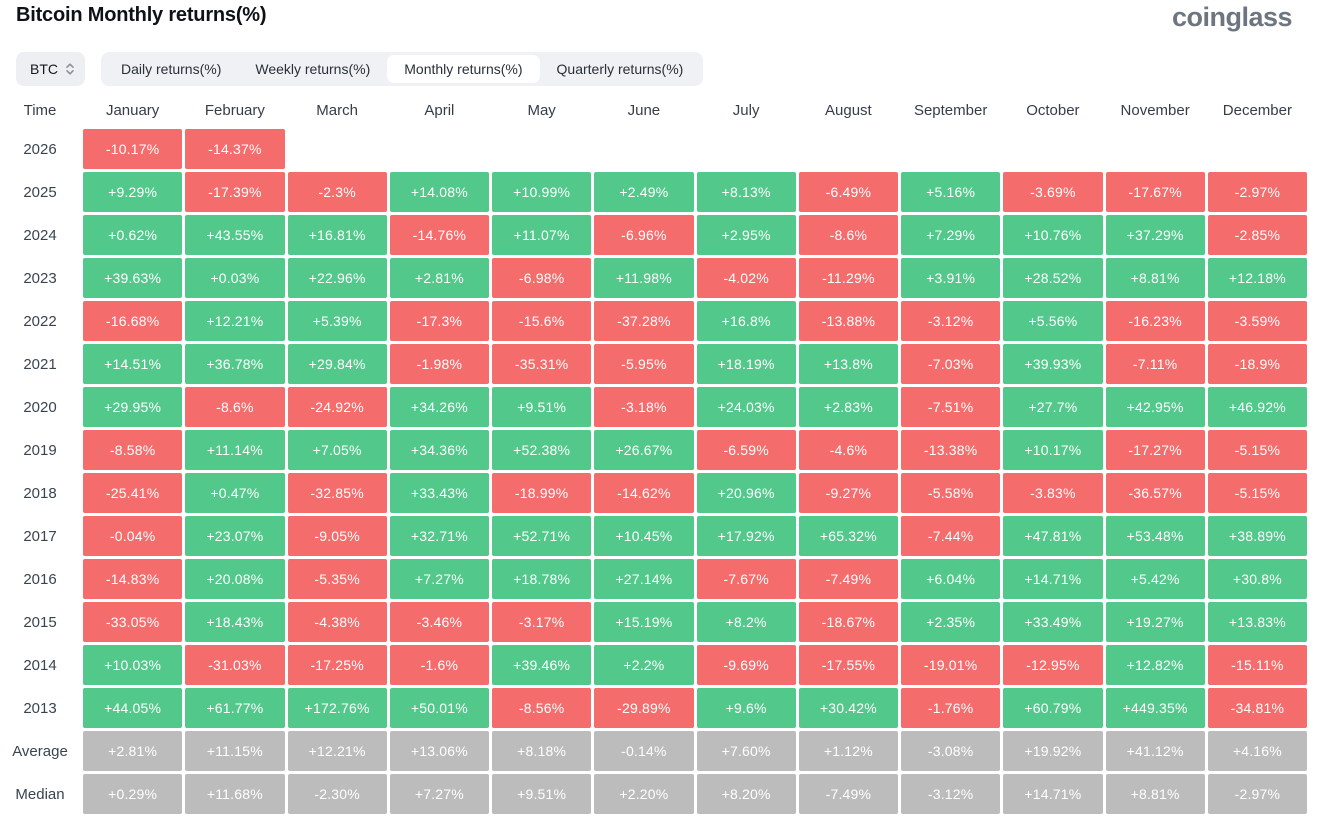  Describe the element at coordinates (235, 149) in the screenshot. I see `return-cell: -14.37%` at that location.